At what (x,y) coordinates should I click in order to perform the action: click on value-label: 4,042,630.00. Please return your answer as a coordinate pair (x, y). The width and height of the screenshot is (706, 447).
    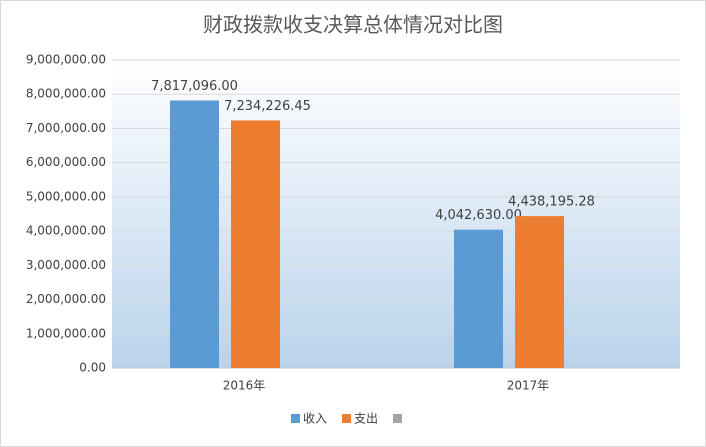
    Looking at the image, I should click on (478, 215).